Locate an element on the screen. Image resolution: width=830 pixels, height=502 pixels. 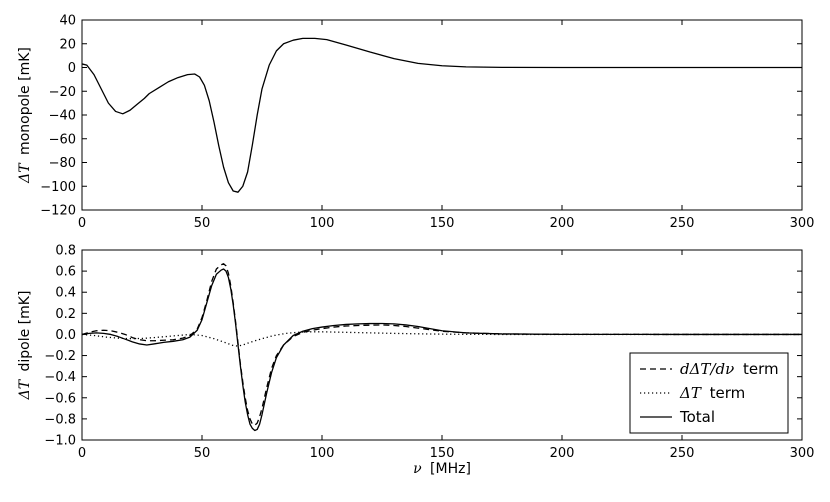
dipole-y-tick-label: 0.4 is located at coordinates (65, 293).